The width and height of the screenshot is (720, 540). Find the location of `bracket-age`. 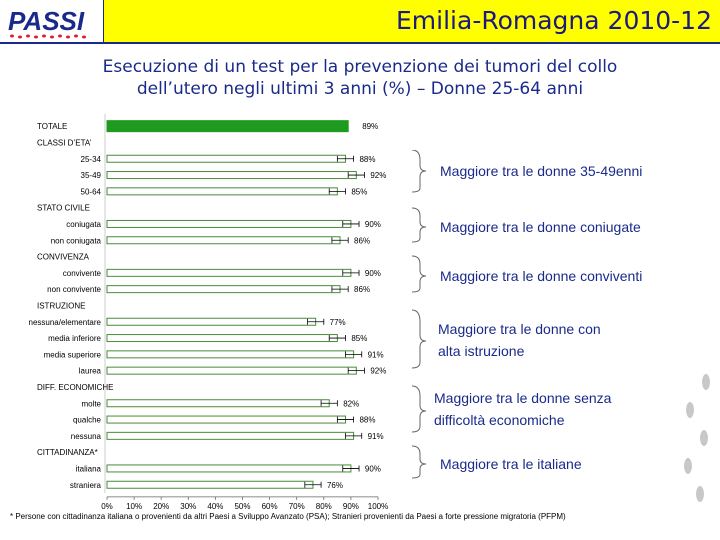

bracket-age is located at coordinates (419, 171).